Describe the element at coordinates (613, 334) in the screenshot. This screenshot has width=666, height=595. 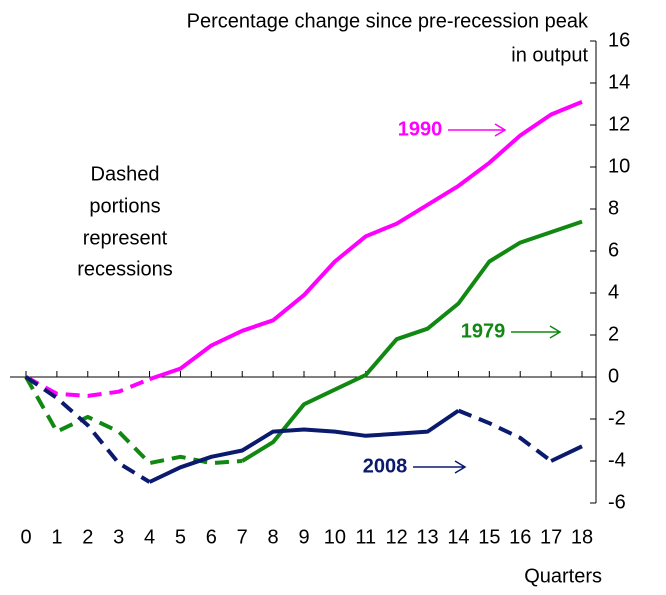
I see `y-tick-label: 2` at that location.